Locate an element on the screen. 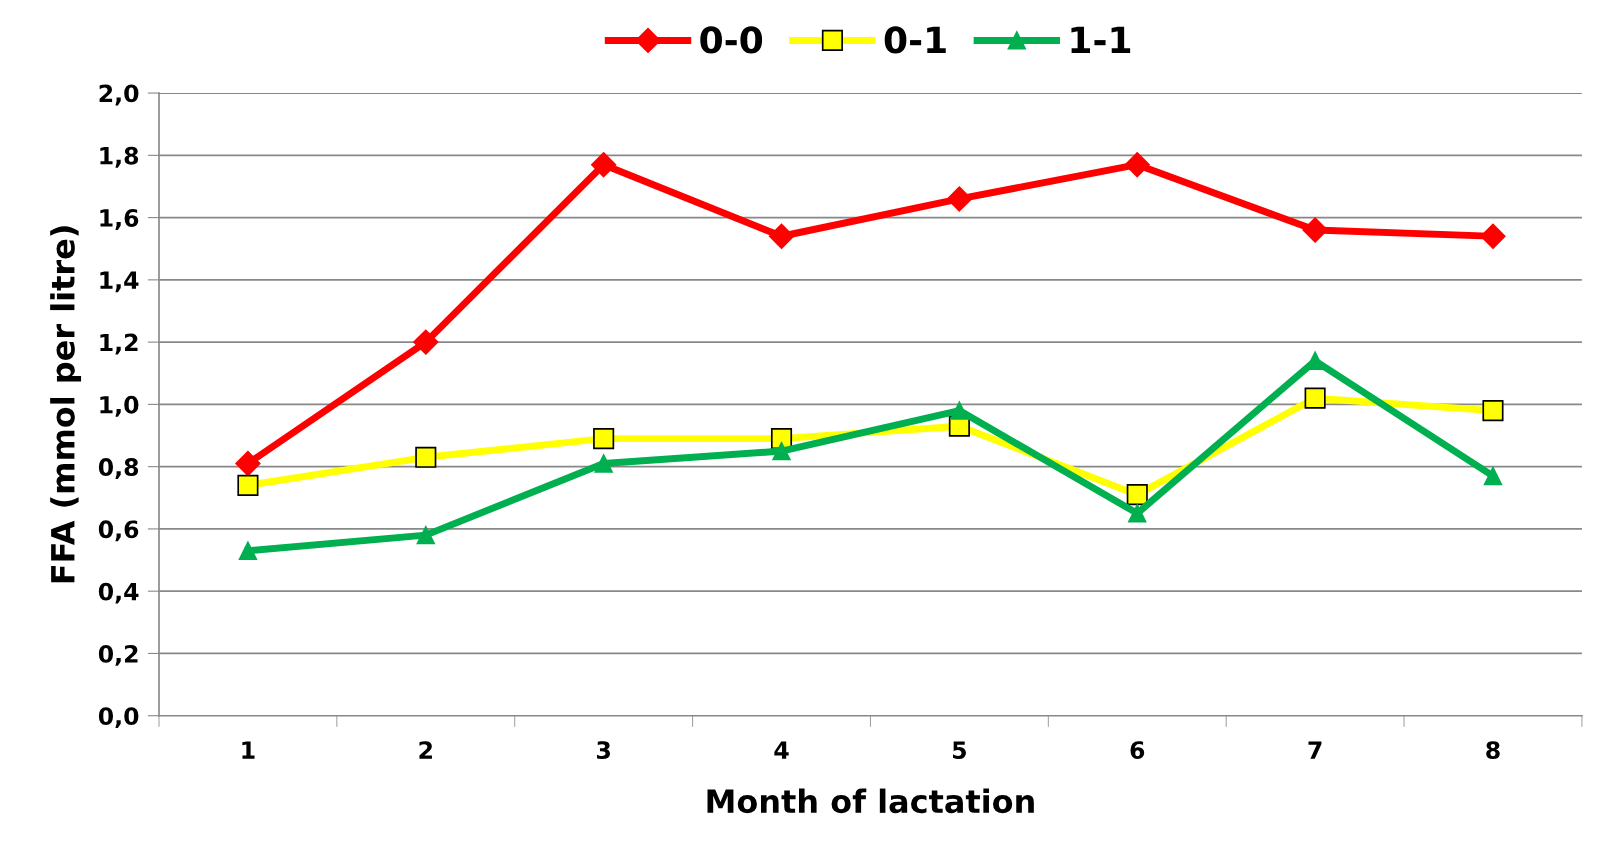 This screenshot has width=1606, height=846. y-tick-label: 0,4 is located at coordinates (118, 593).